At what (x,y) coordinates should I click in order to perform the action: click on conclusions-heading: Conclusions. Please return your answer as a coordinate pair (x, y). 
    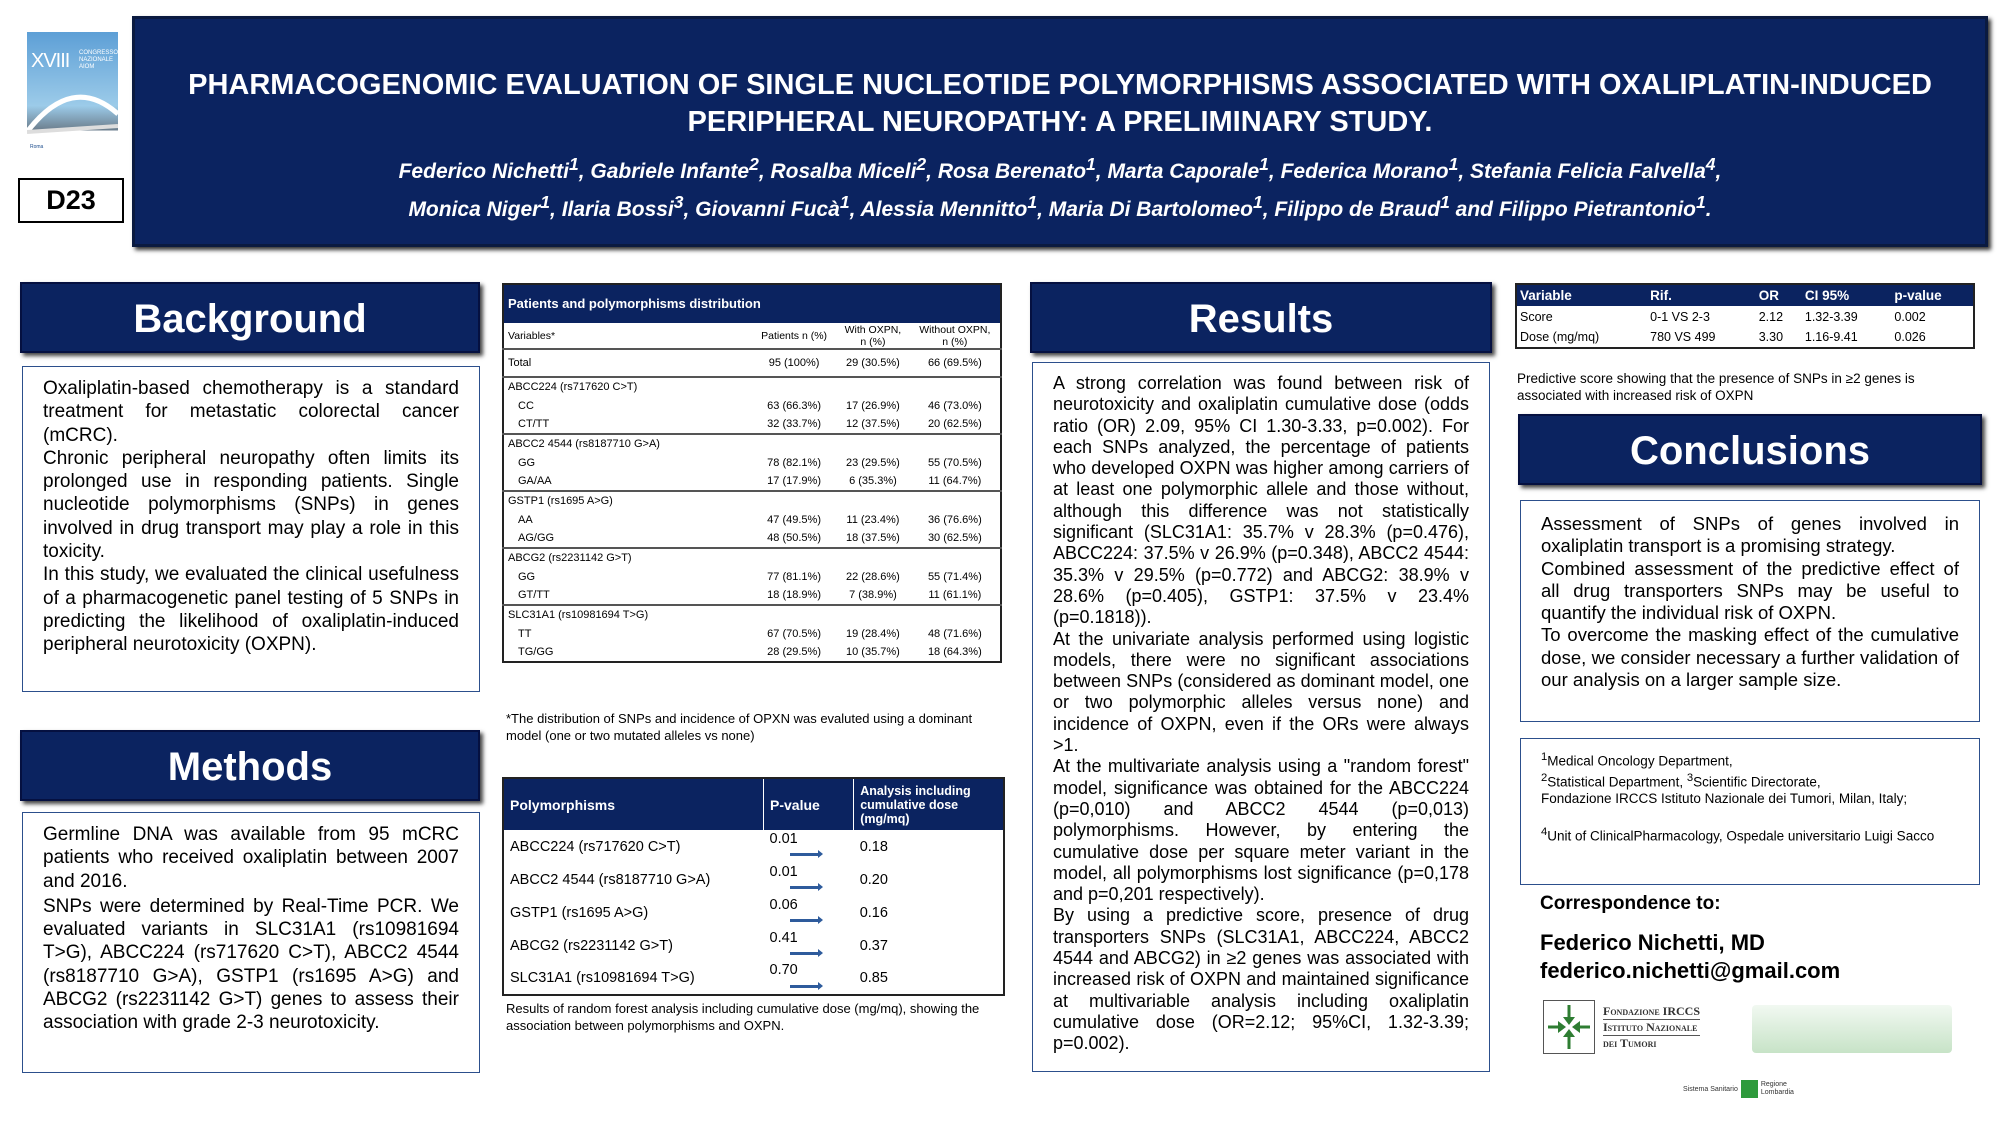
    Looking at the image, I should click on (1750, 449).